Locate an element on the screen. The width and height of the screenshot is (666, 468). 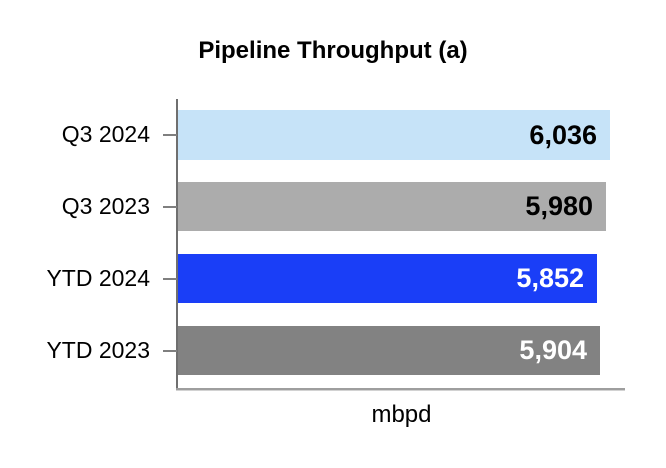
bar-value-label: 5,904 is located at coordinates (553, 350).